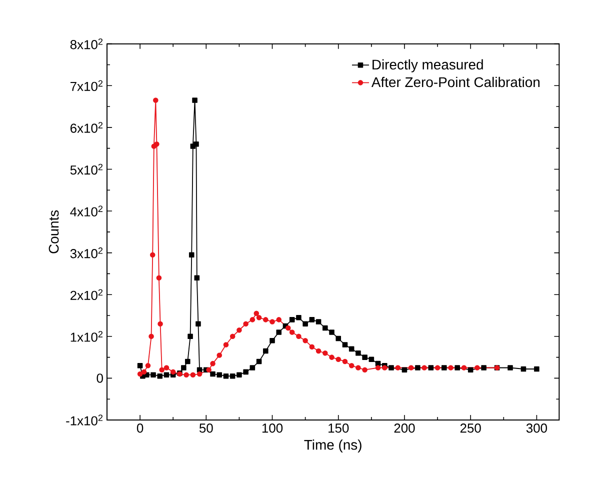 This screenshot has height=492, width=608. I want to click on legend-label: Directly measured, so click(427, 65).